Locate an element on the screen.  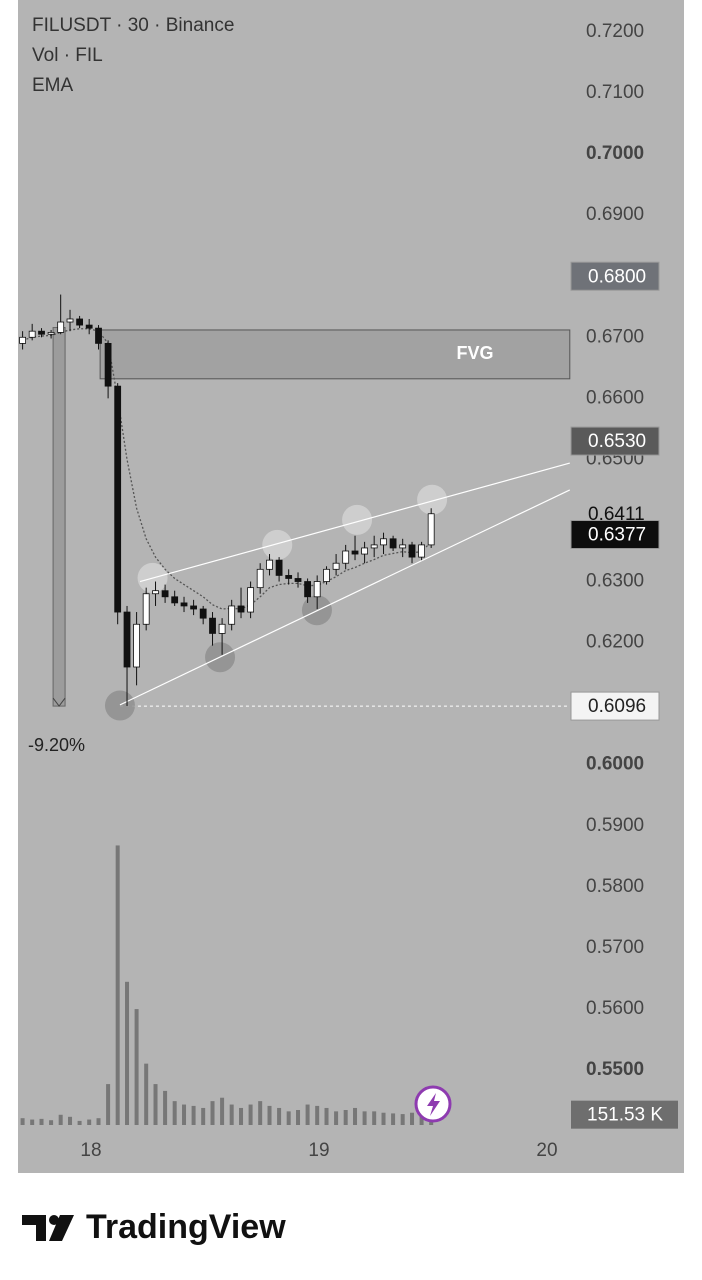
volume-label: 151.53 K is located at coordinates (625, 1115).